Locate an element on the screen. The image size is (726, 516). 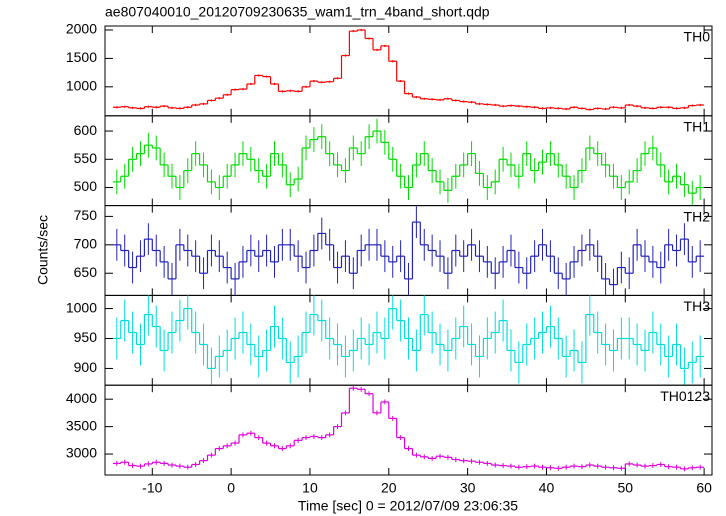
x-tick-label: 30 is located at coordinates (468, 488).